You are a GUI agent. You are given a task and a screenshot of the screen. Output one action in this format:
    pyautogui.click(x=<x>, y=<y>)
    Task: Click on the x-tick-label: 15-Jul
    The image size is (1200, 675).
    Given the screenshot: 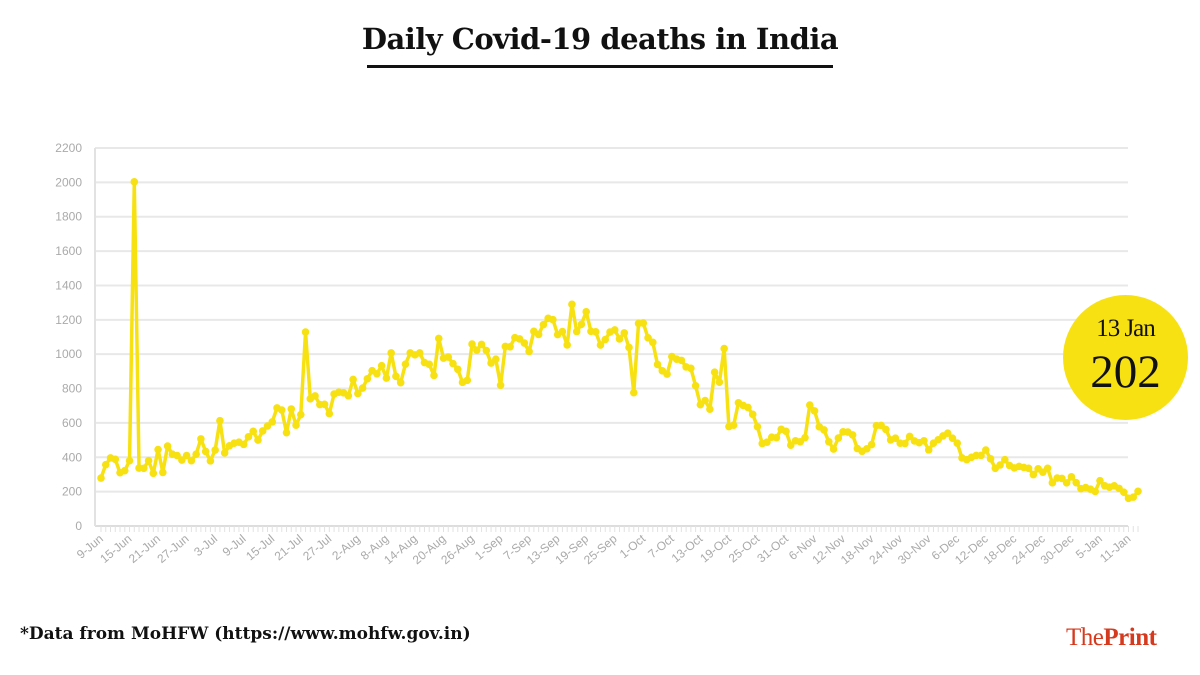 What is the action you would take?
    pyautogui.click(x=260, y=548)
    